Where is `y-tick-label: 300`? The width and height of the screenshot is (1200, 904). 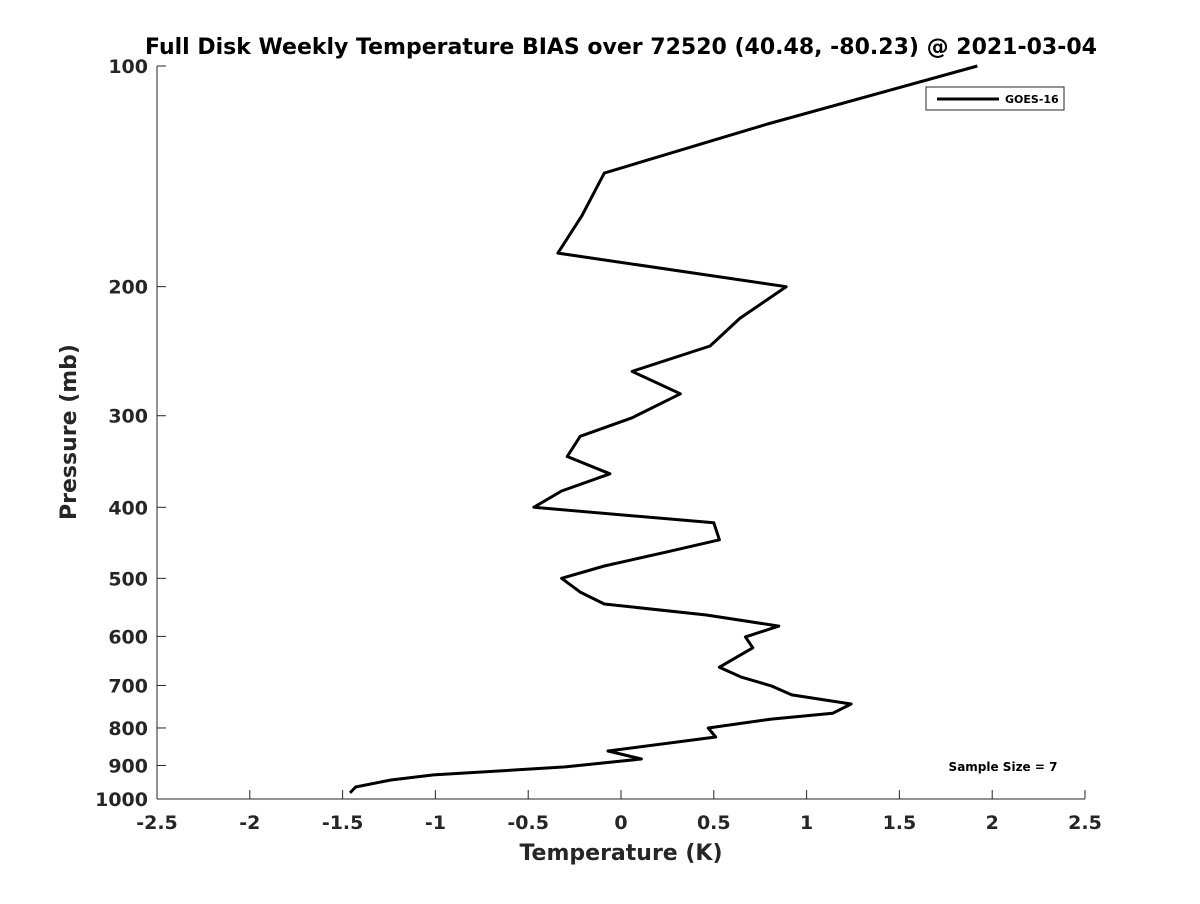 y-tick-label: 300 is located at coordinates (128, 417).